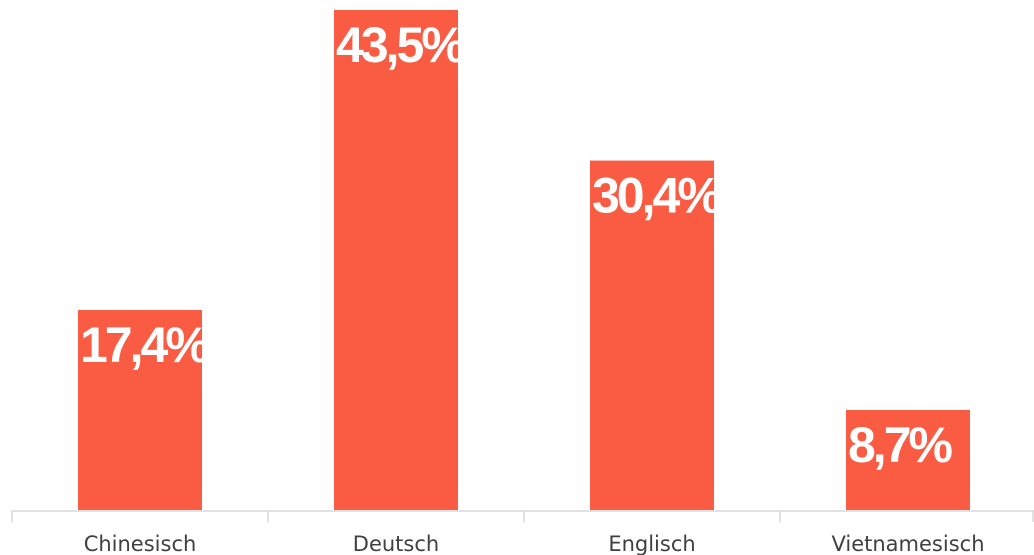 This screenshot has width=1034, height=555. What do you see at coordinates (907, 543) in the screenshot?
I see `x-tick-label: Vietnamesisch` at bounding box center [907, 543].